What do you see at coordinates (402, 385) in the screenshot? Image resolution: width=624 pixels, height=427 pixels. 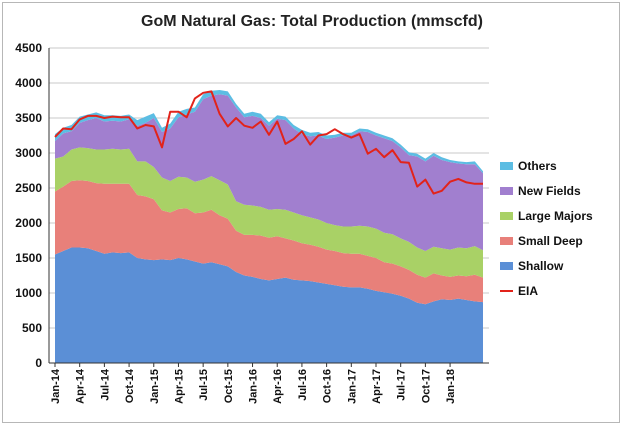 I see `x-tick-label: Jul-17` at bounding box center [402, 385].